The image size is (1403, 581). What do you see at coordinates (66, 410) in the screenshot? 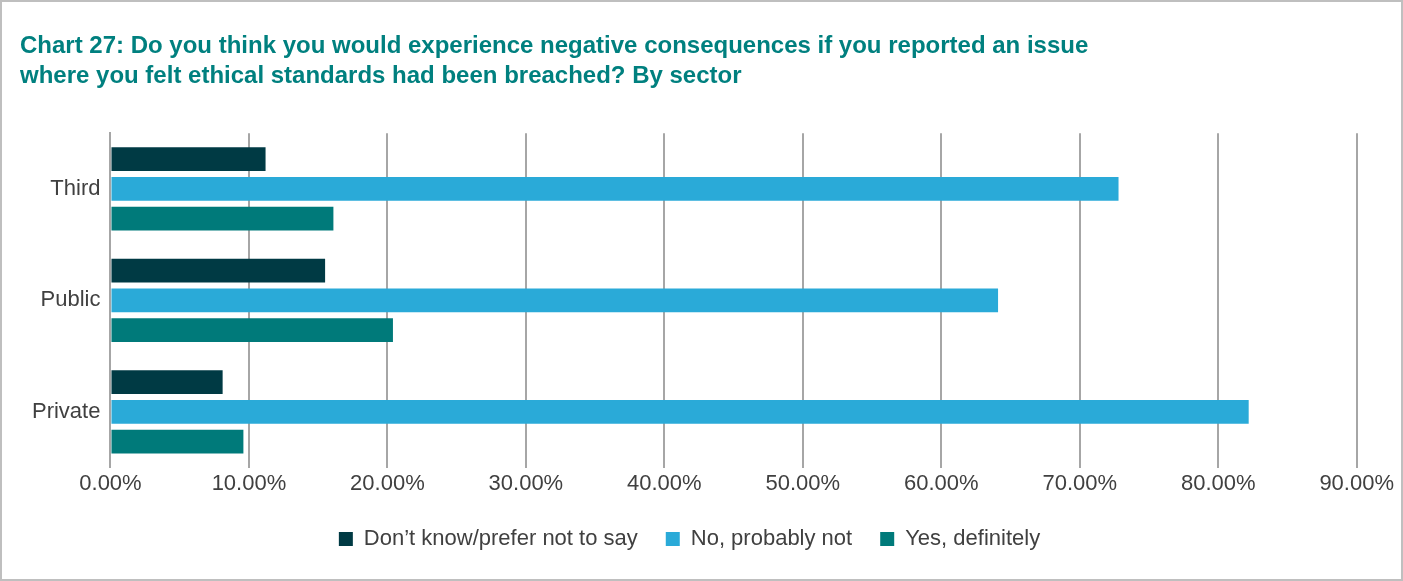
I see `y-tick-label: Private` at bounding box center [66, 410].